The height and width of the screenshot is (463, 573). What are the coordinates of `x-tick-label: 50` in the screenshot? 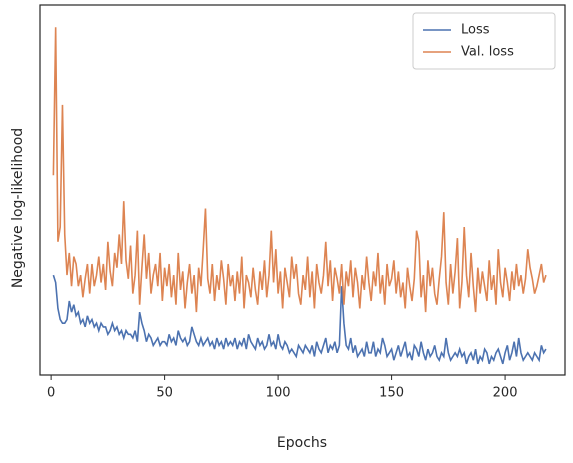 It's located at (164, 393).